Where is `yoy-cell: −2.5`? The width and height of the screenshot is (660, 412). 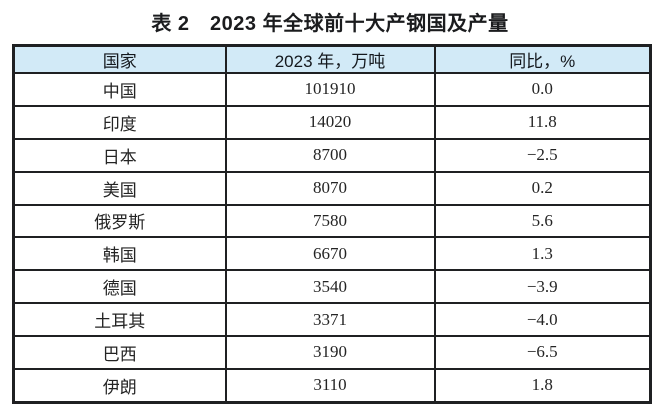 yoy-cell: −2.5 is located at coordinates (542, 155).